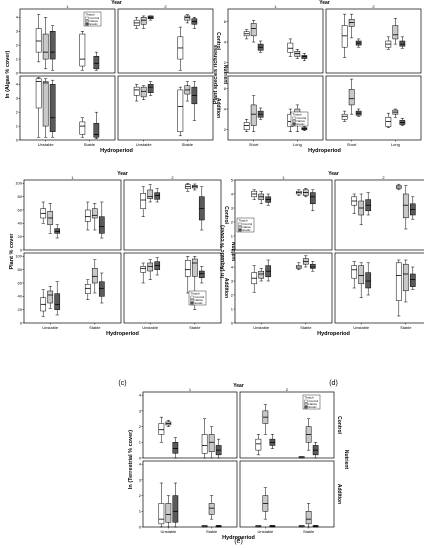 The width and height of the screenshot is (424, 550). What do you see at coordinates (66, 111) in the screenshot?
I see `panel: 0 1 2 3 4 Unstable Stable` at bounding box center [66, 111].